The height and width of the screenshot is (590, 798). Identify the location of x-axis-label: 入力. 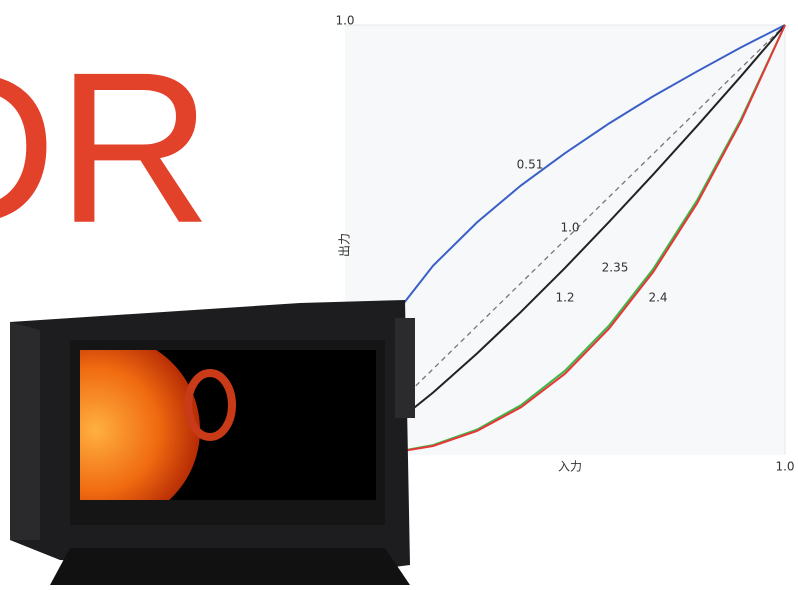
(570, 467).